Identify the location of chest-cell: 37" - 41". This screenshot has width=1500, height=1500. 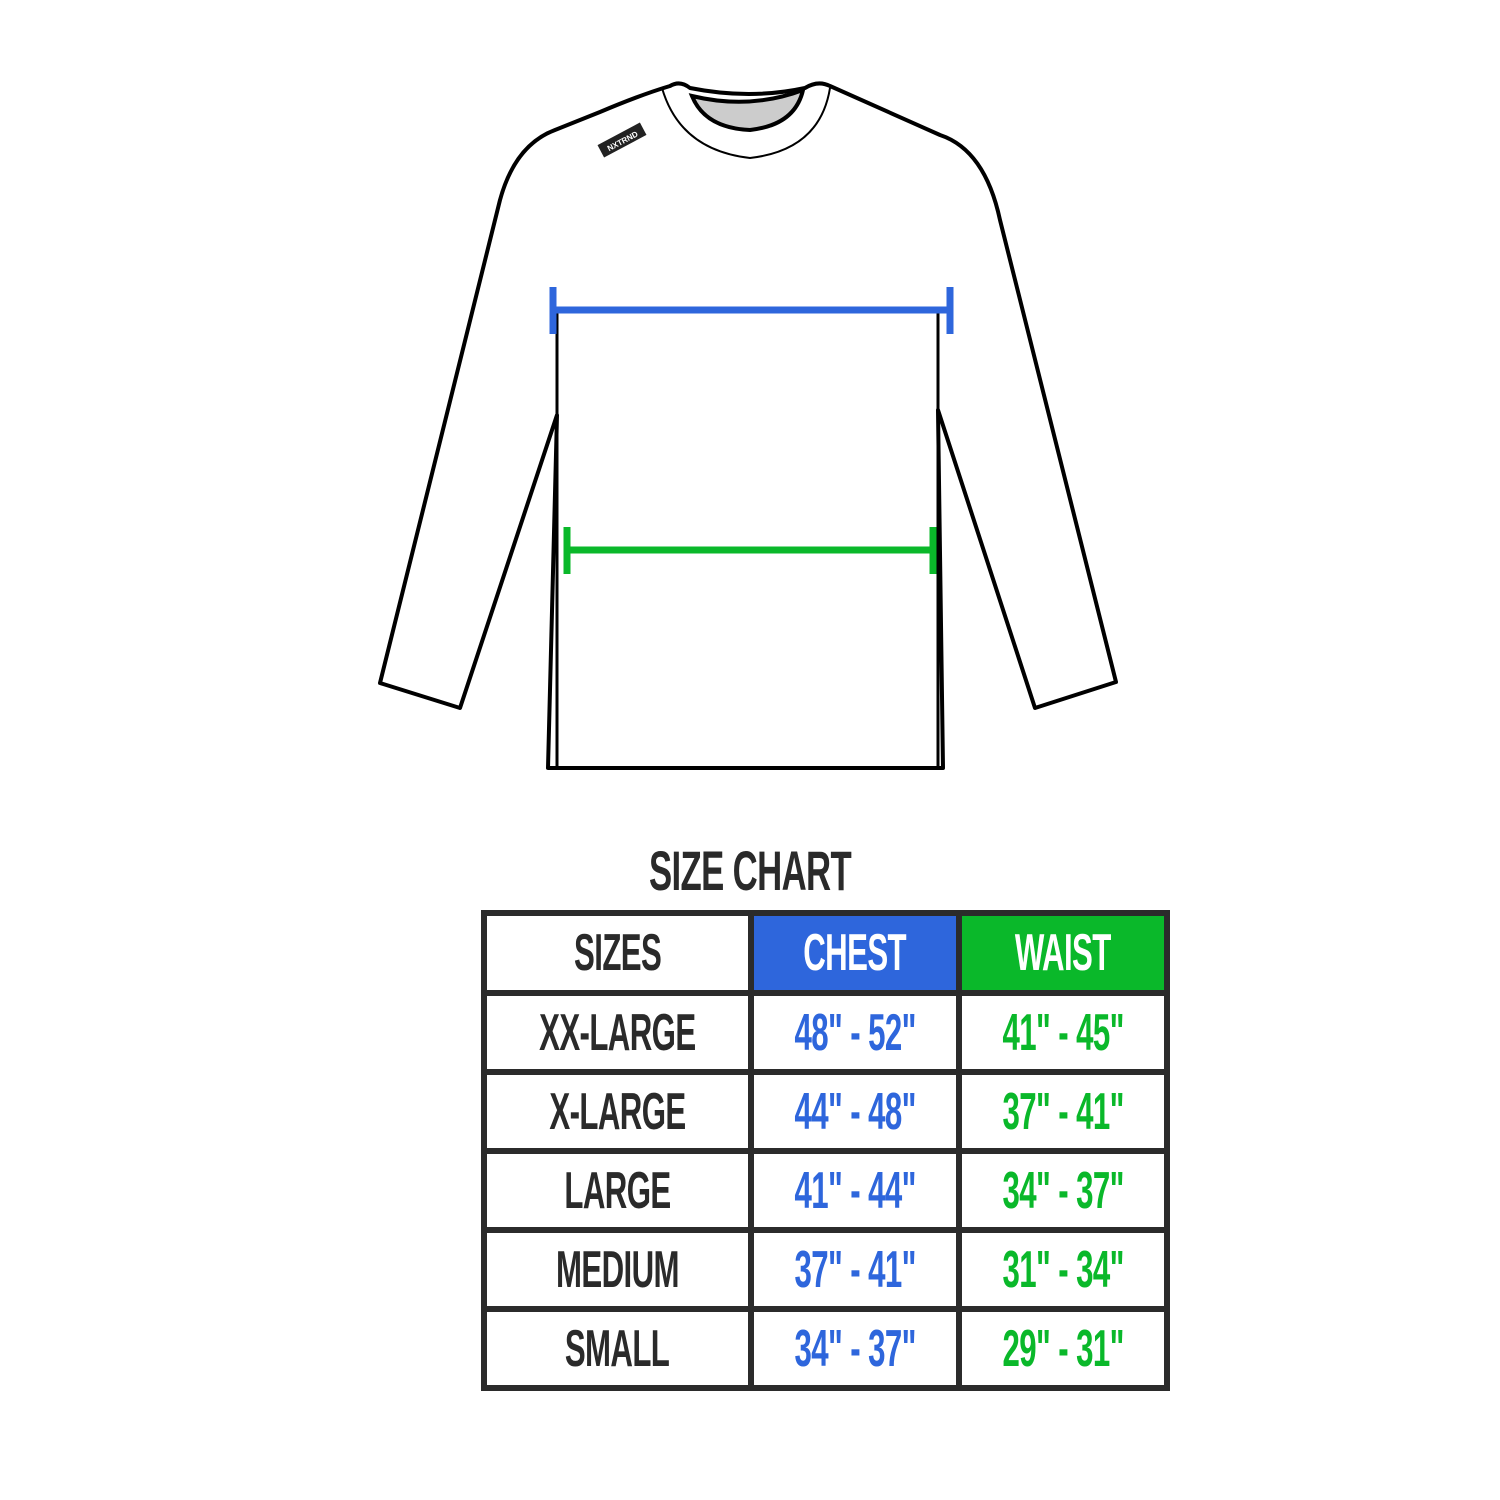
(854, 1269).